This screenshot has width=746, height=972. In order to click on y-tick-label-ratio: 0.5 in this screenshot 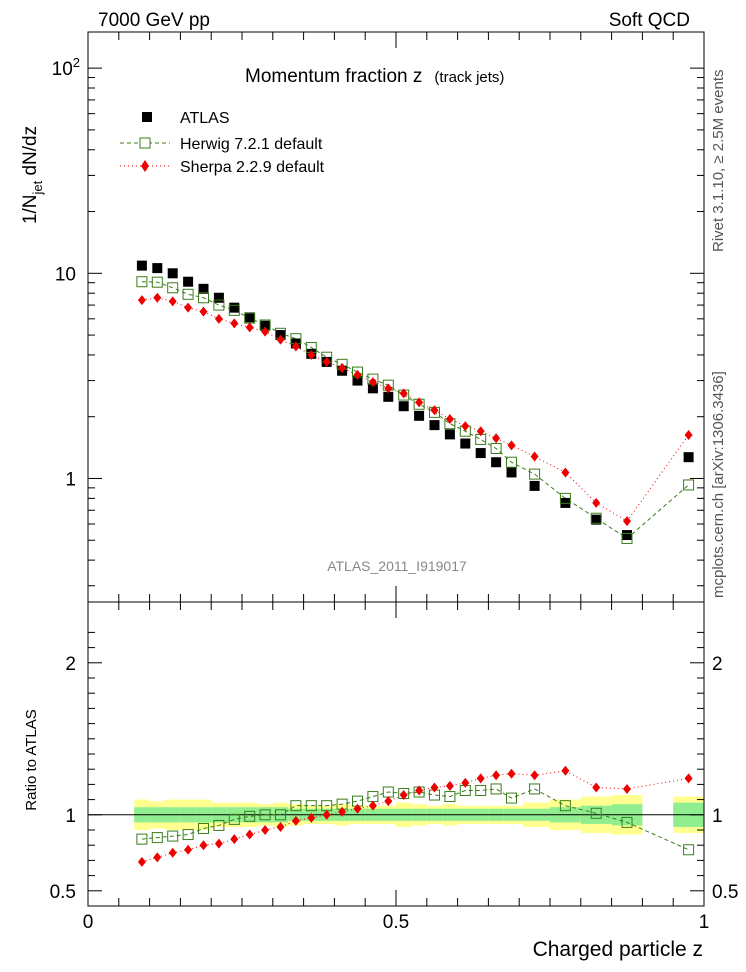, I will do `click(63, 892)`.